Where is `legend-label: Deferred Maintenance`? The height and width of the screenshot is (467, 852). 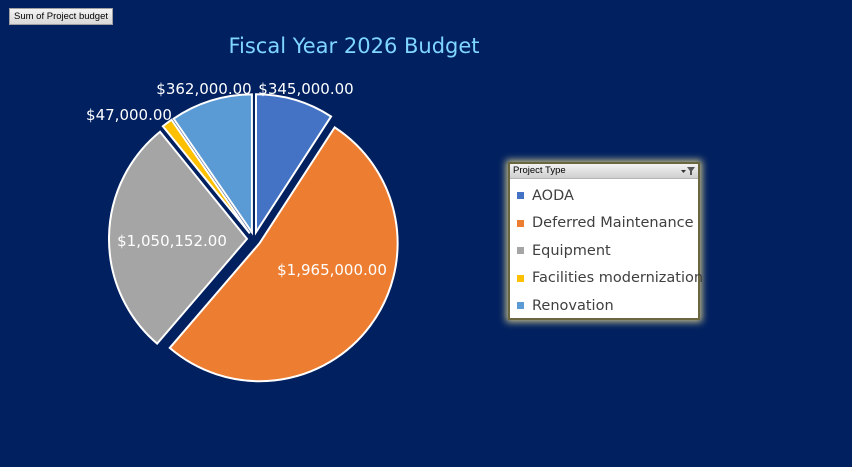 legend-label: Deferred Maintenance is located at coordinates (613, 223).